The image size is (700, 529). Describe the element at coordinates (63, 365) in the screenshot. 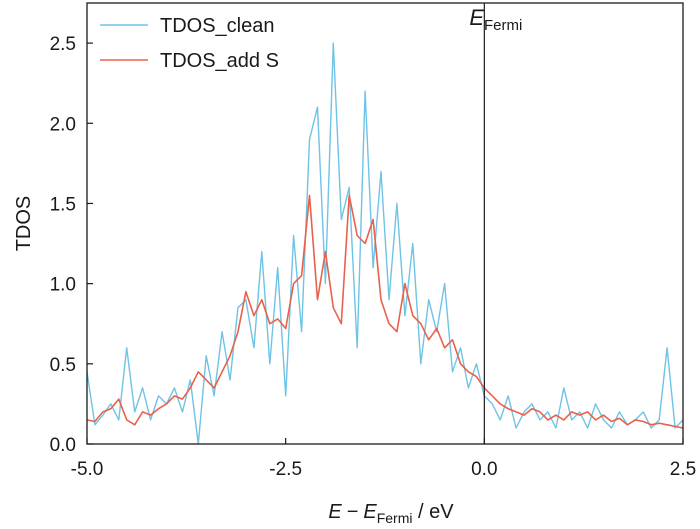

I see `y-tick-label: 0.5` at that location.